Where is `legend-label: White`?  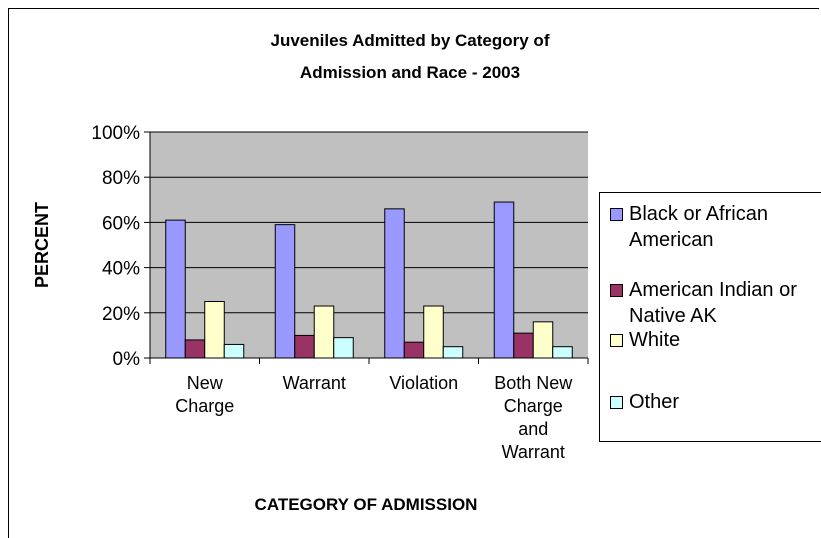 legend-label: White is located at coordinates (655, 340).